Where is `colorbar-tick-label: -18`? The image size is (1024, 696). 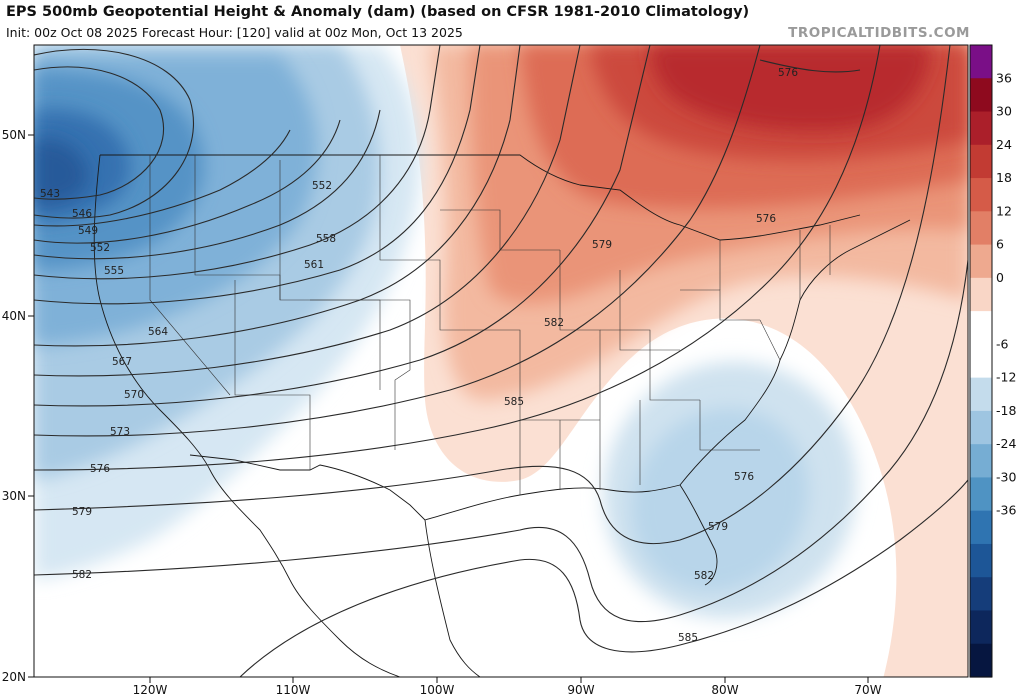 colorbar-tick-label: -18 is located at coordinates (1006, 410).